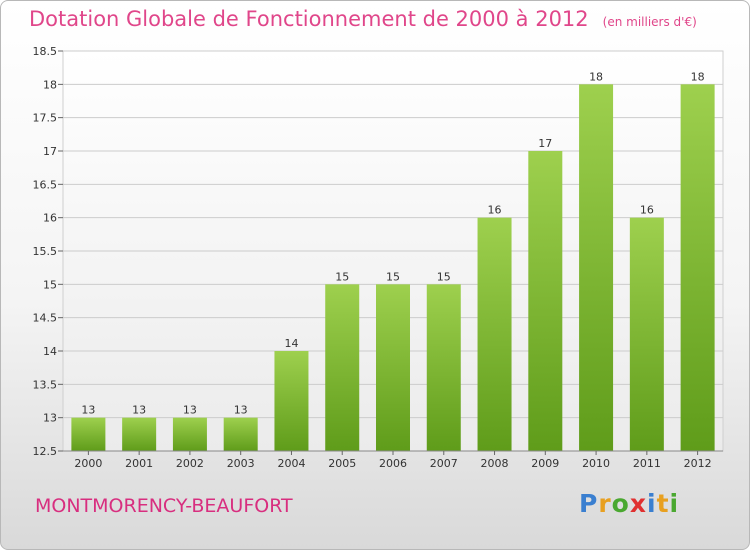  Describe the element at coordinates (596, 267) in the screenshot. I see `bar-2010` at that location.